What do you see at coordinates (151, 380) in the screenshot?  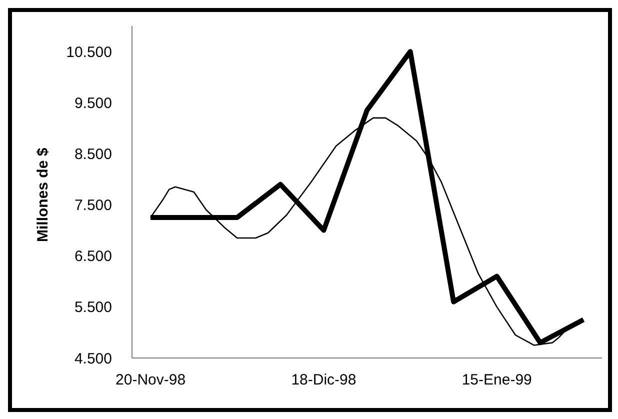 I see `x-tick-label: 20-Nov-98` at bounding box center [151, 380].